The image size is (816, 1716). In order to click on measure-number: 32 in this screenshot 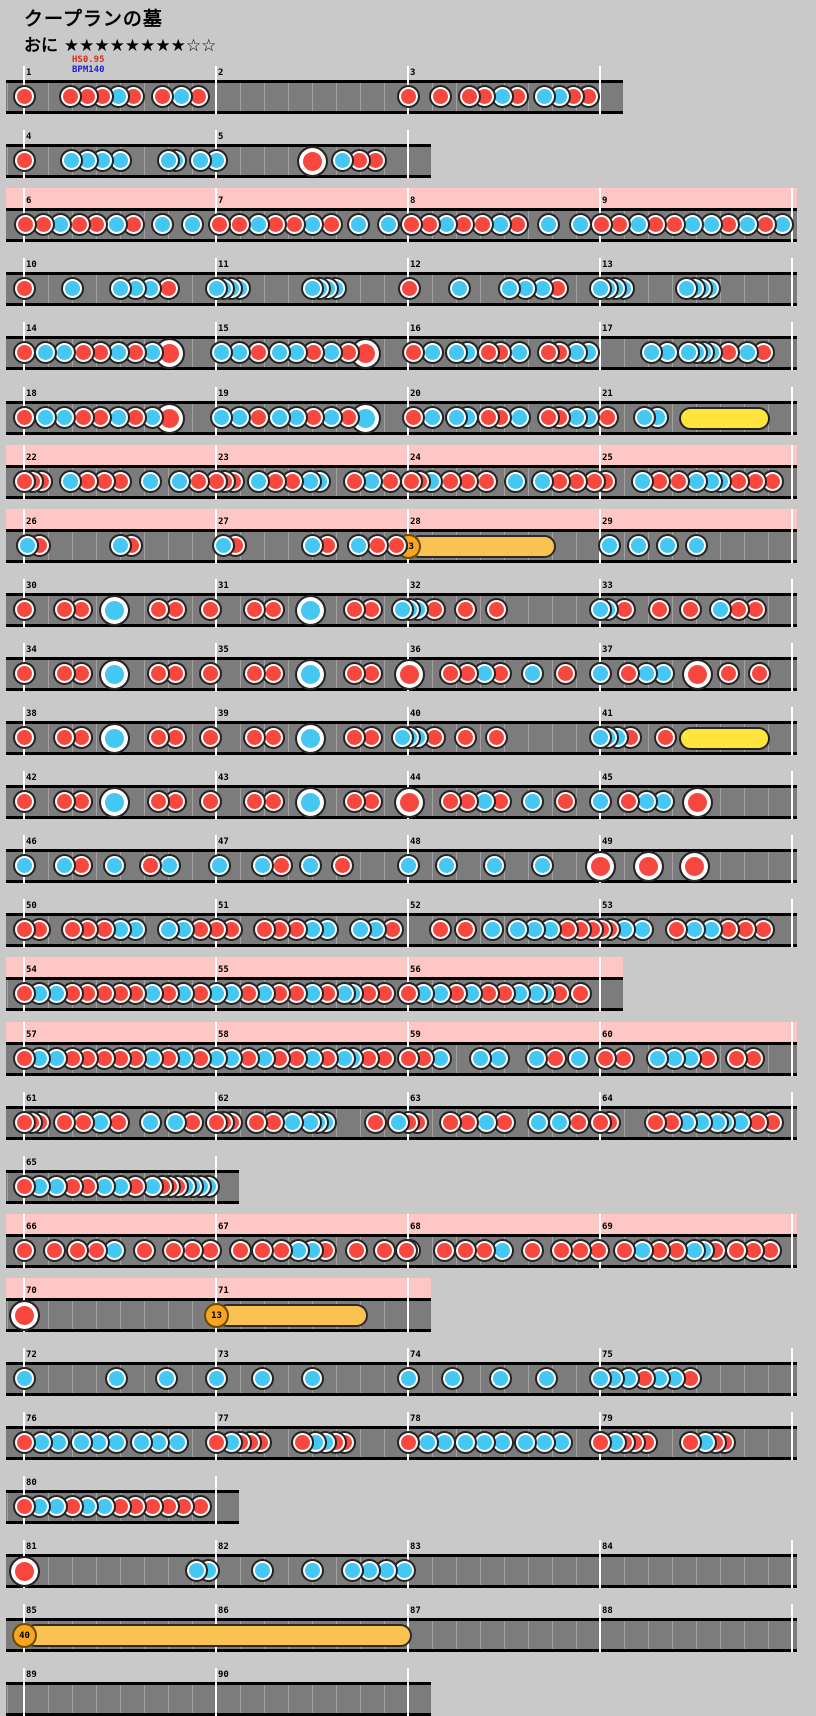, I will do `click(415, 586)`.